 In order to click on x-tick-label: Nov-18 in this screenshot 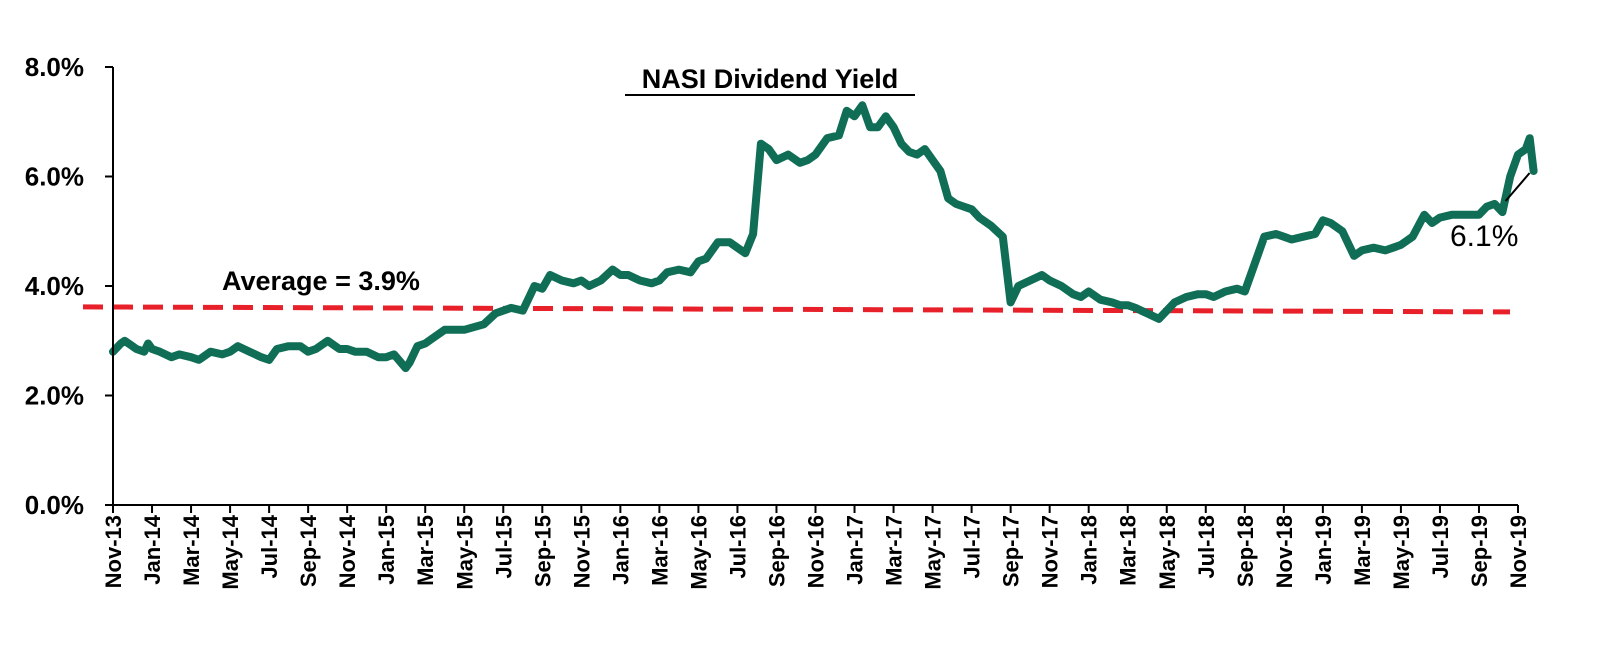, I will do `click(1284, 551)`.